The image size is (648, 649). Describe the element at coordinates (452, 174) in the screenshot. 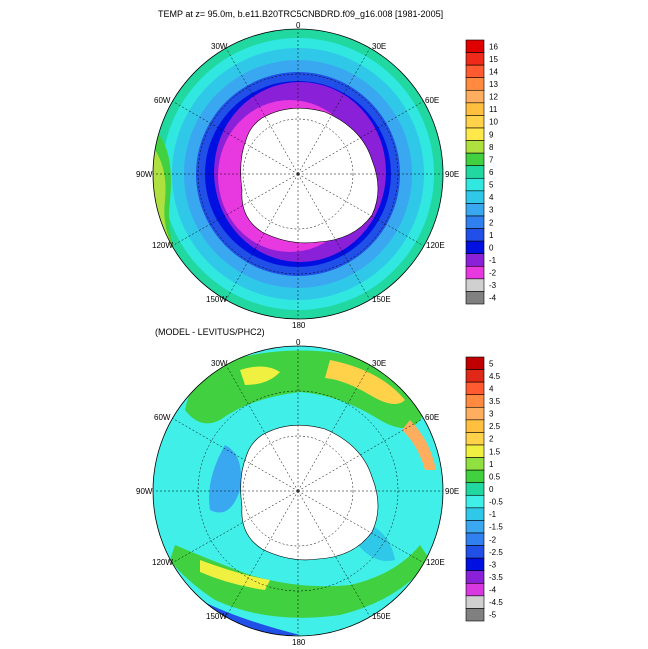

I see `top-lon-label: 90E` at that location.